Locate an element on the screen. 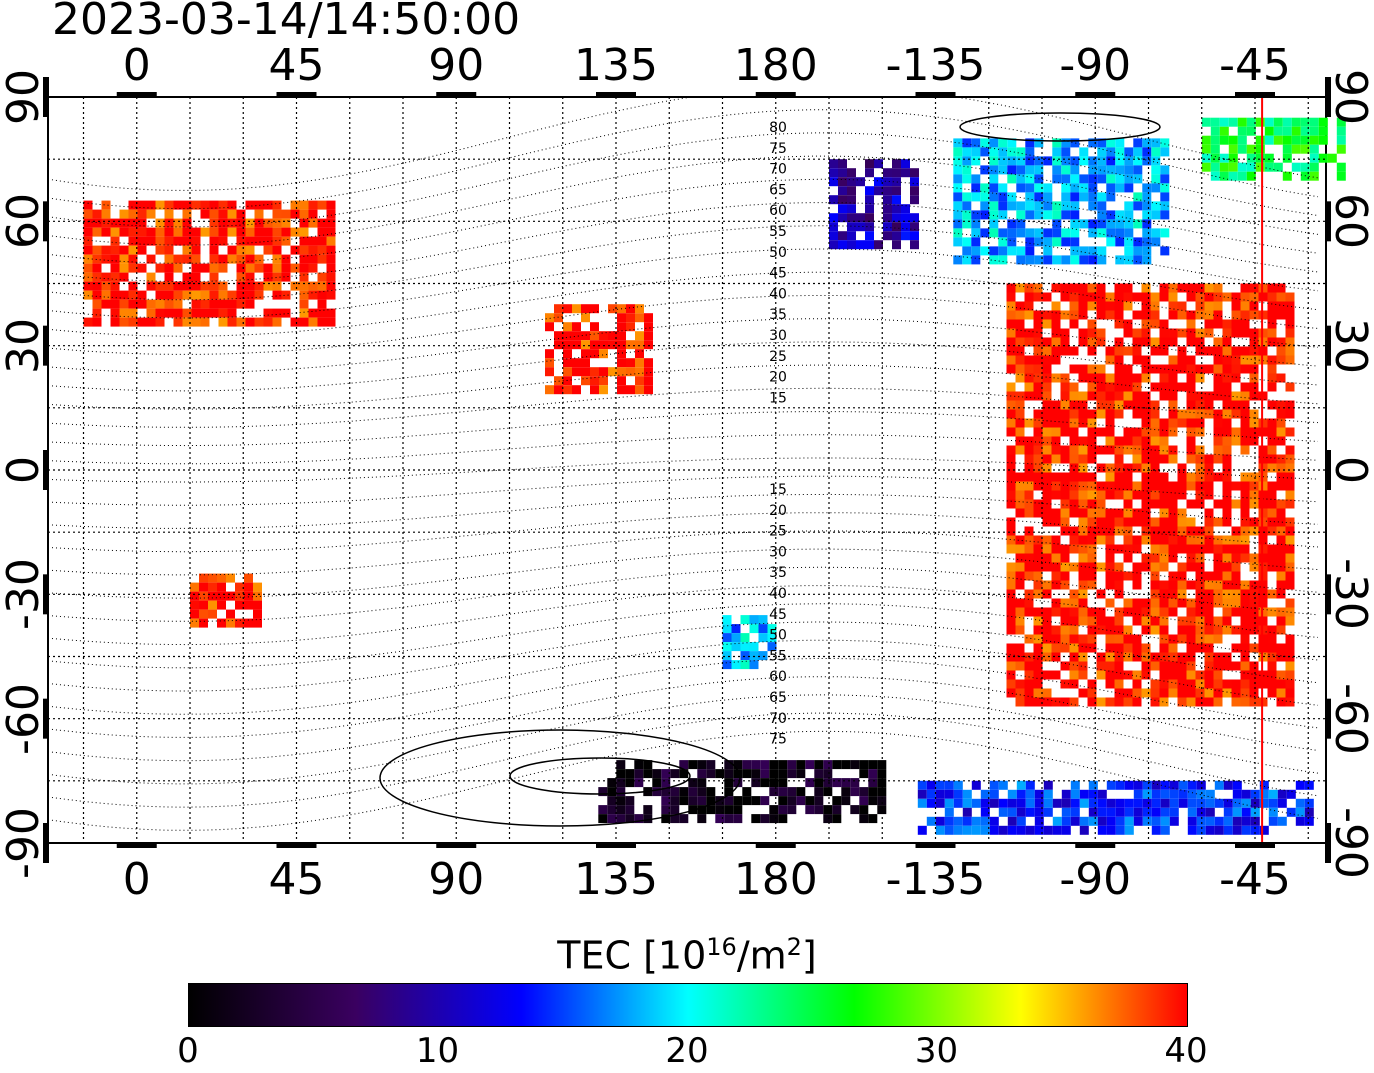 The image size is (1374, 1073). region-new-zealand is located at coordinates (749, 642).